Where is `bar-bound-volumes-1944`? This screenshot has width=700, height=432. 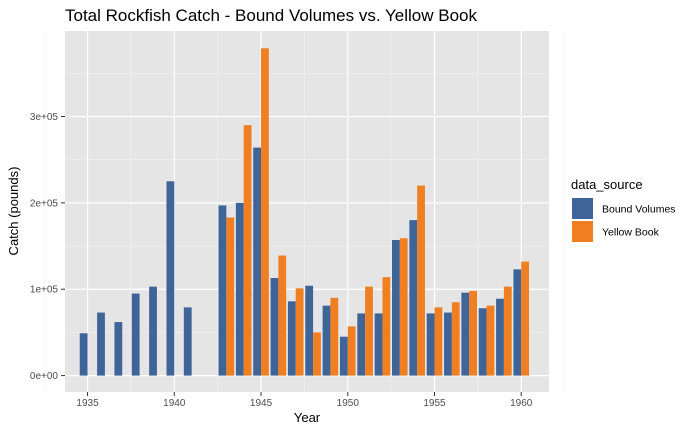 bar-bound-volumes-1944 is located at coordinates (239, 289).